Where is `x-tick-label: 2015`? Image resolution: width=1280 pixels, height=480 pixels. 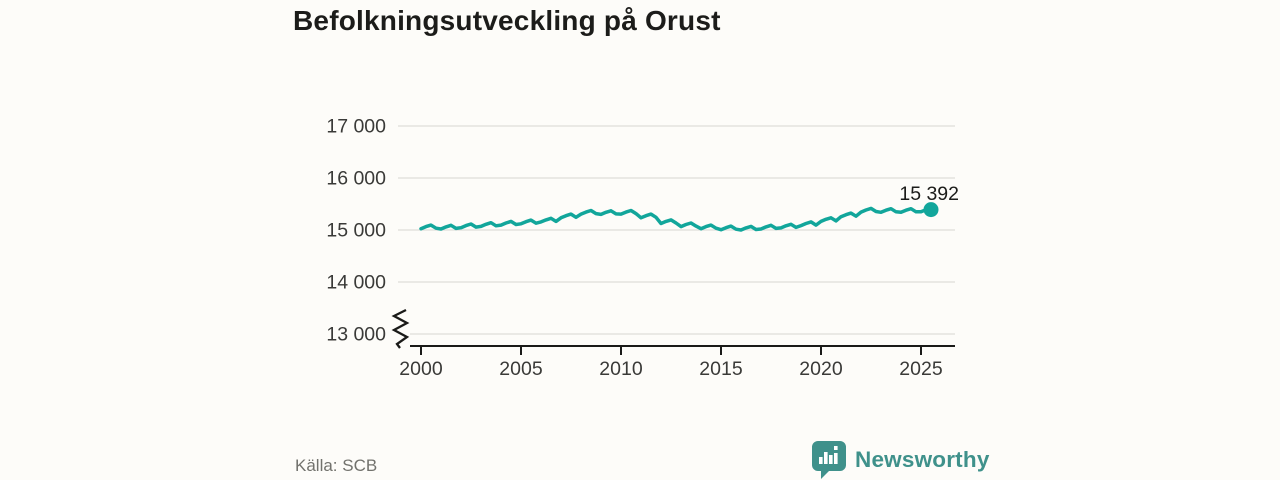
x-tick-label: 2015 is located at coordinates (721, 369).